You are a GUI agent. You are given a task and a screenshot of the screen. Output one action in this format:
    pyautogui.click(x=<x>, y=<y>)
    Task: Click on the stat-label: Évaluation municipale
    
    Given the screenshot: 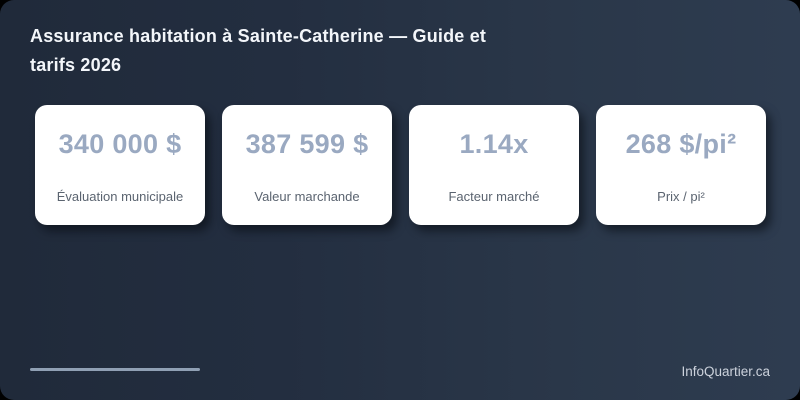 What is the action you would take?
    pyautogui.click(x=120, y=196)
    